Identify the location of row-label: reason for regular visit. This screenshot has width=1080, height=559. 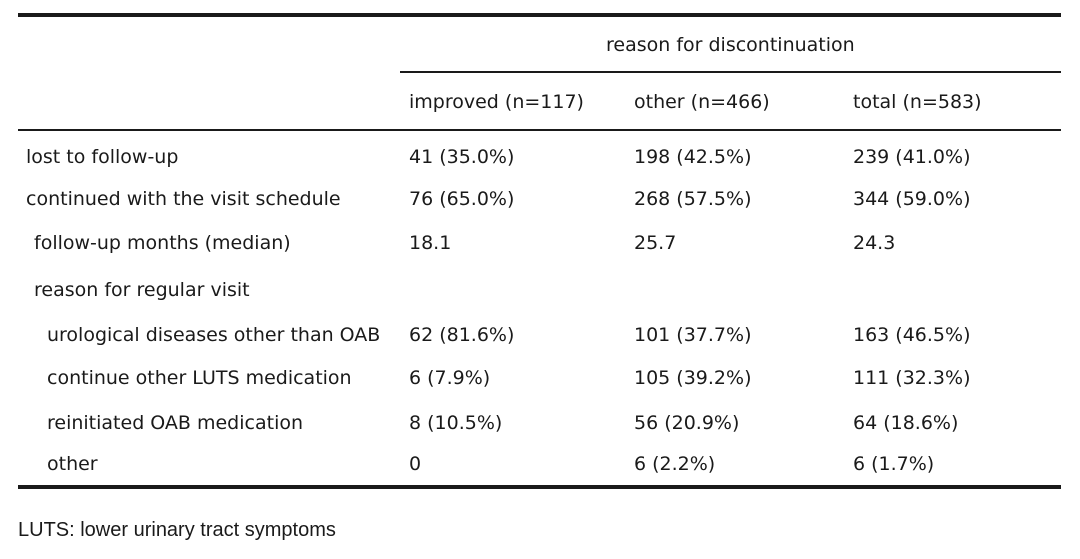
(142, 290).